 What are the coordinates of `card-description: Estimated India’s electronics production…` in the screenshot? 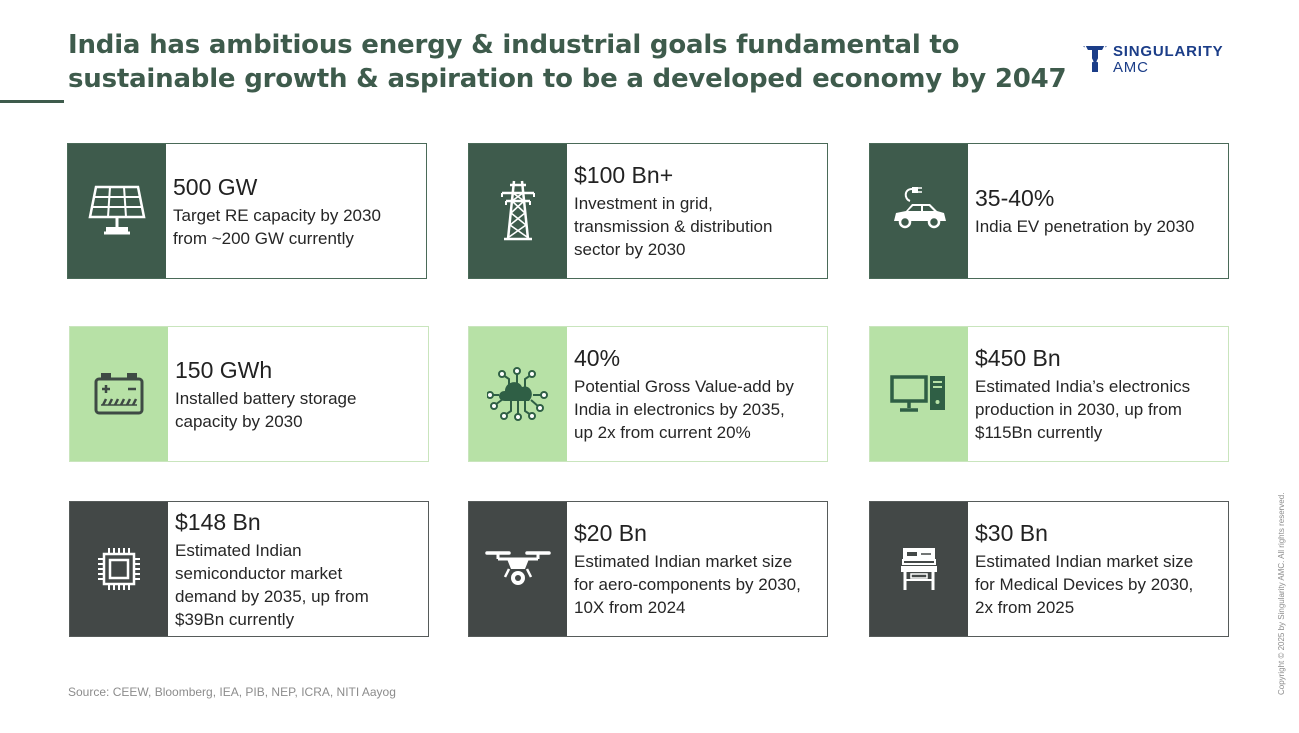 It's located at (1083, 409).